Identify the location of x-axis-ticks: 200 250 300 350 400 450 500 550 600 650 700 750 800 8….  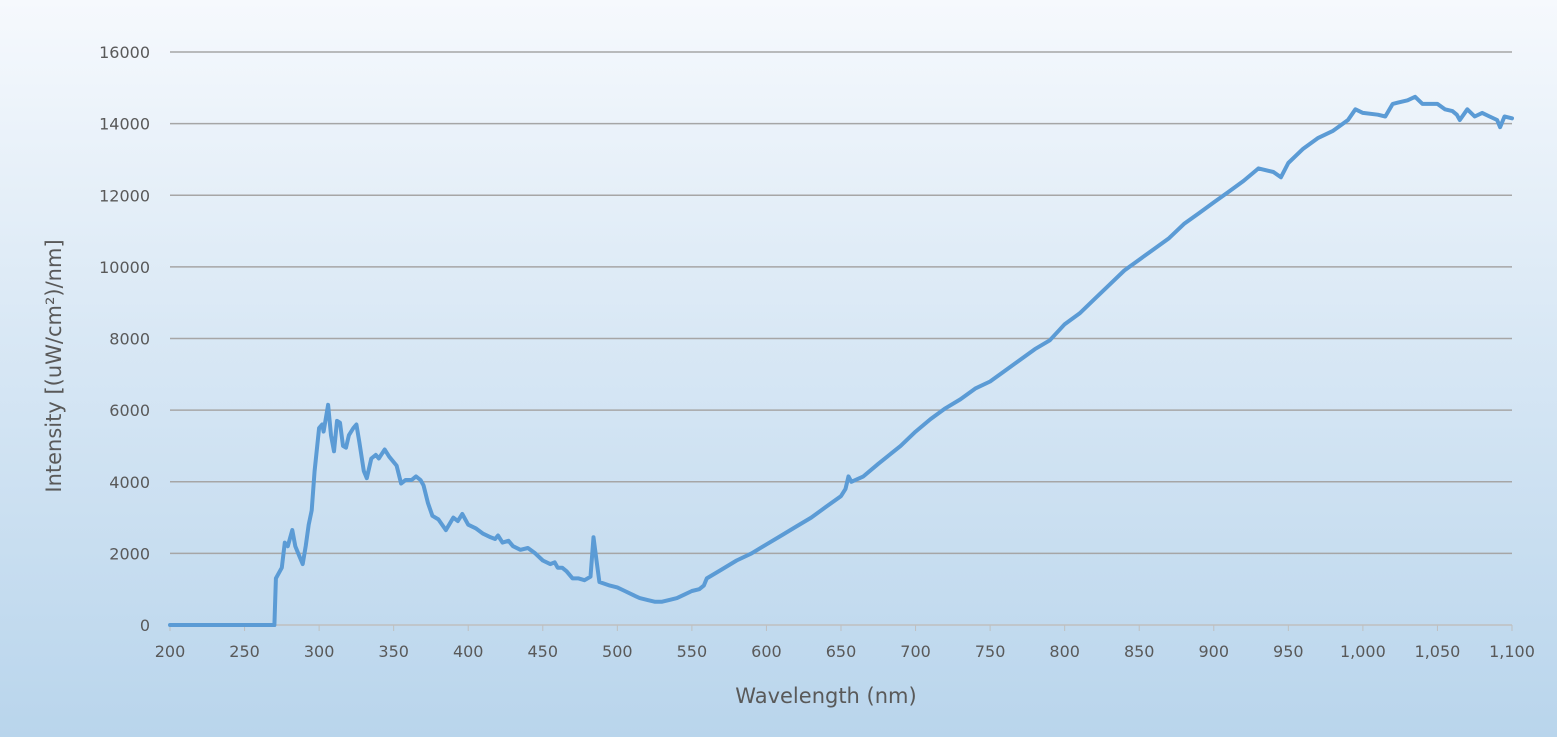
(845, 643).